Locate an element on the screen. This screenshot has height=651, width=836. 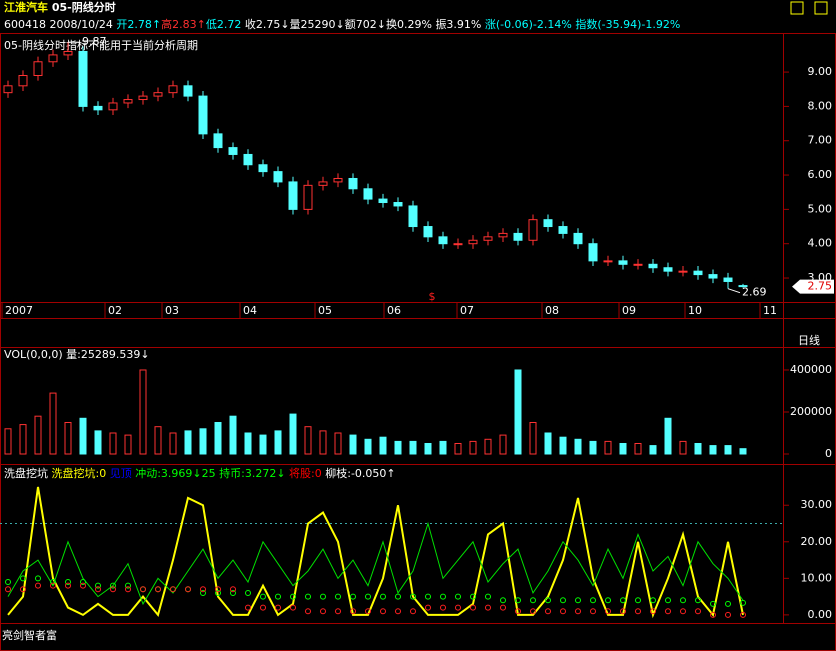
menu-icon is located at coordinates (821, 8).